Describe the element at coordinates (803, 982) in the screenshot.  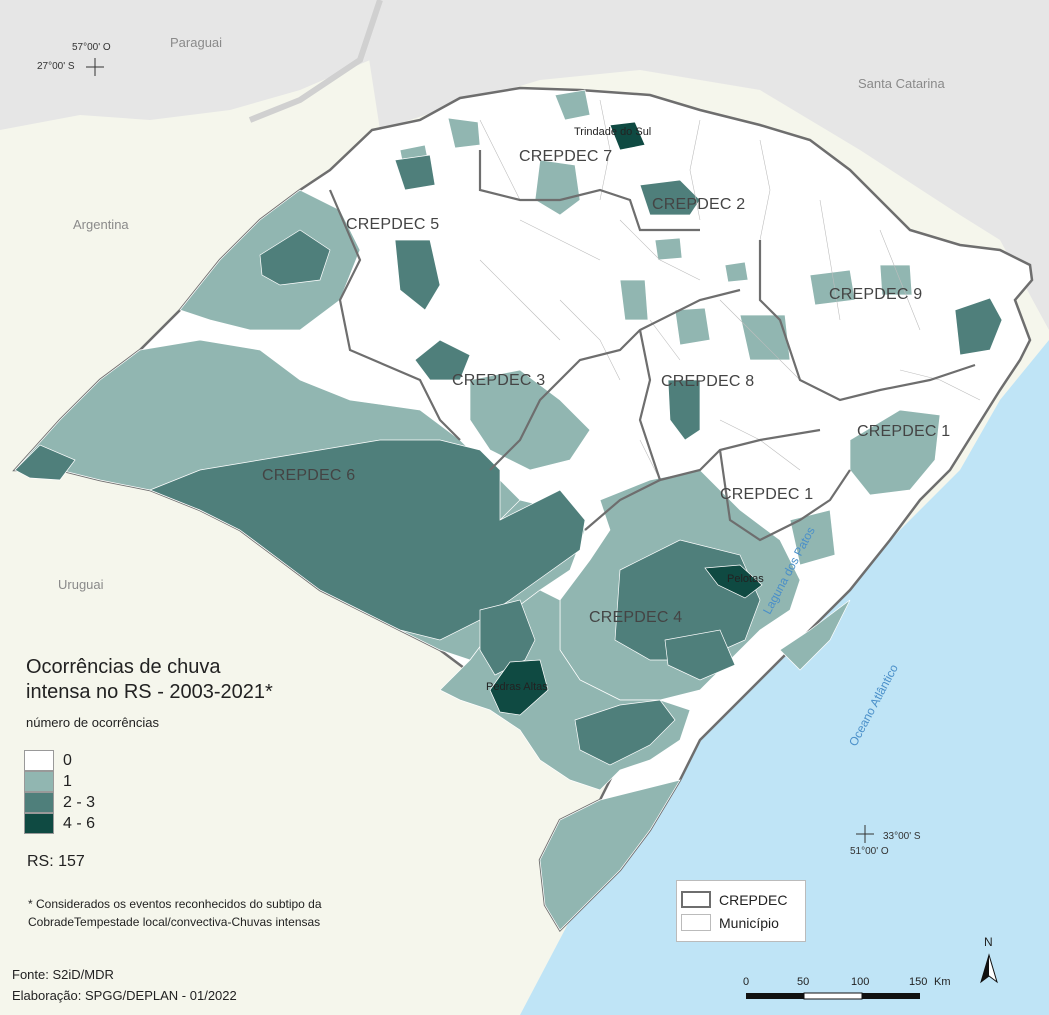
I see `scale-tick-50: 50` at that location.